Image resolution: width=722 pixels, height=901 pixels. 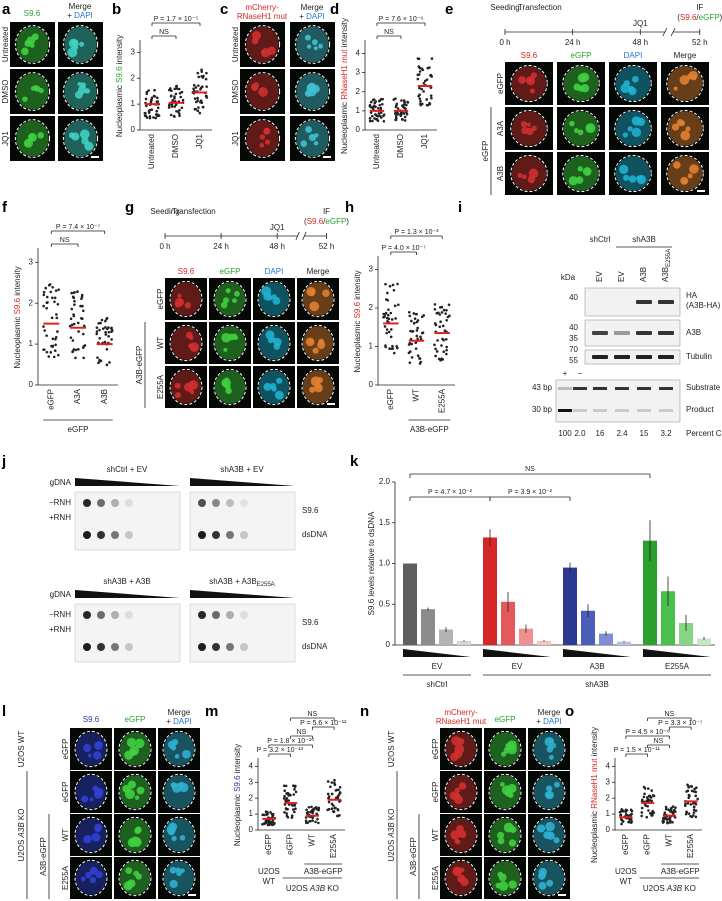 What do you see at coordinates (665, 32) in the screenshot?
I see `rule` at bounding box center [665, 32].